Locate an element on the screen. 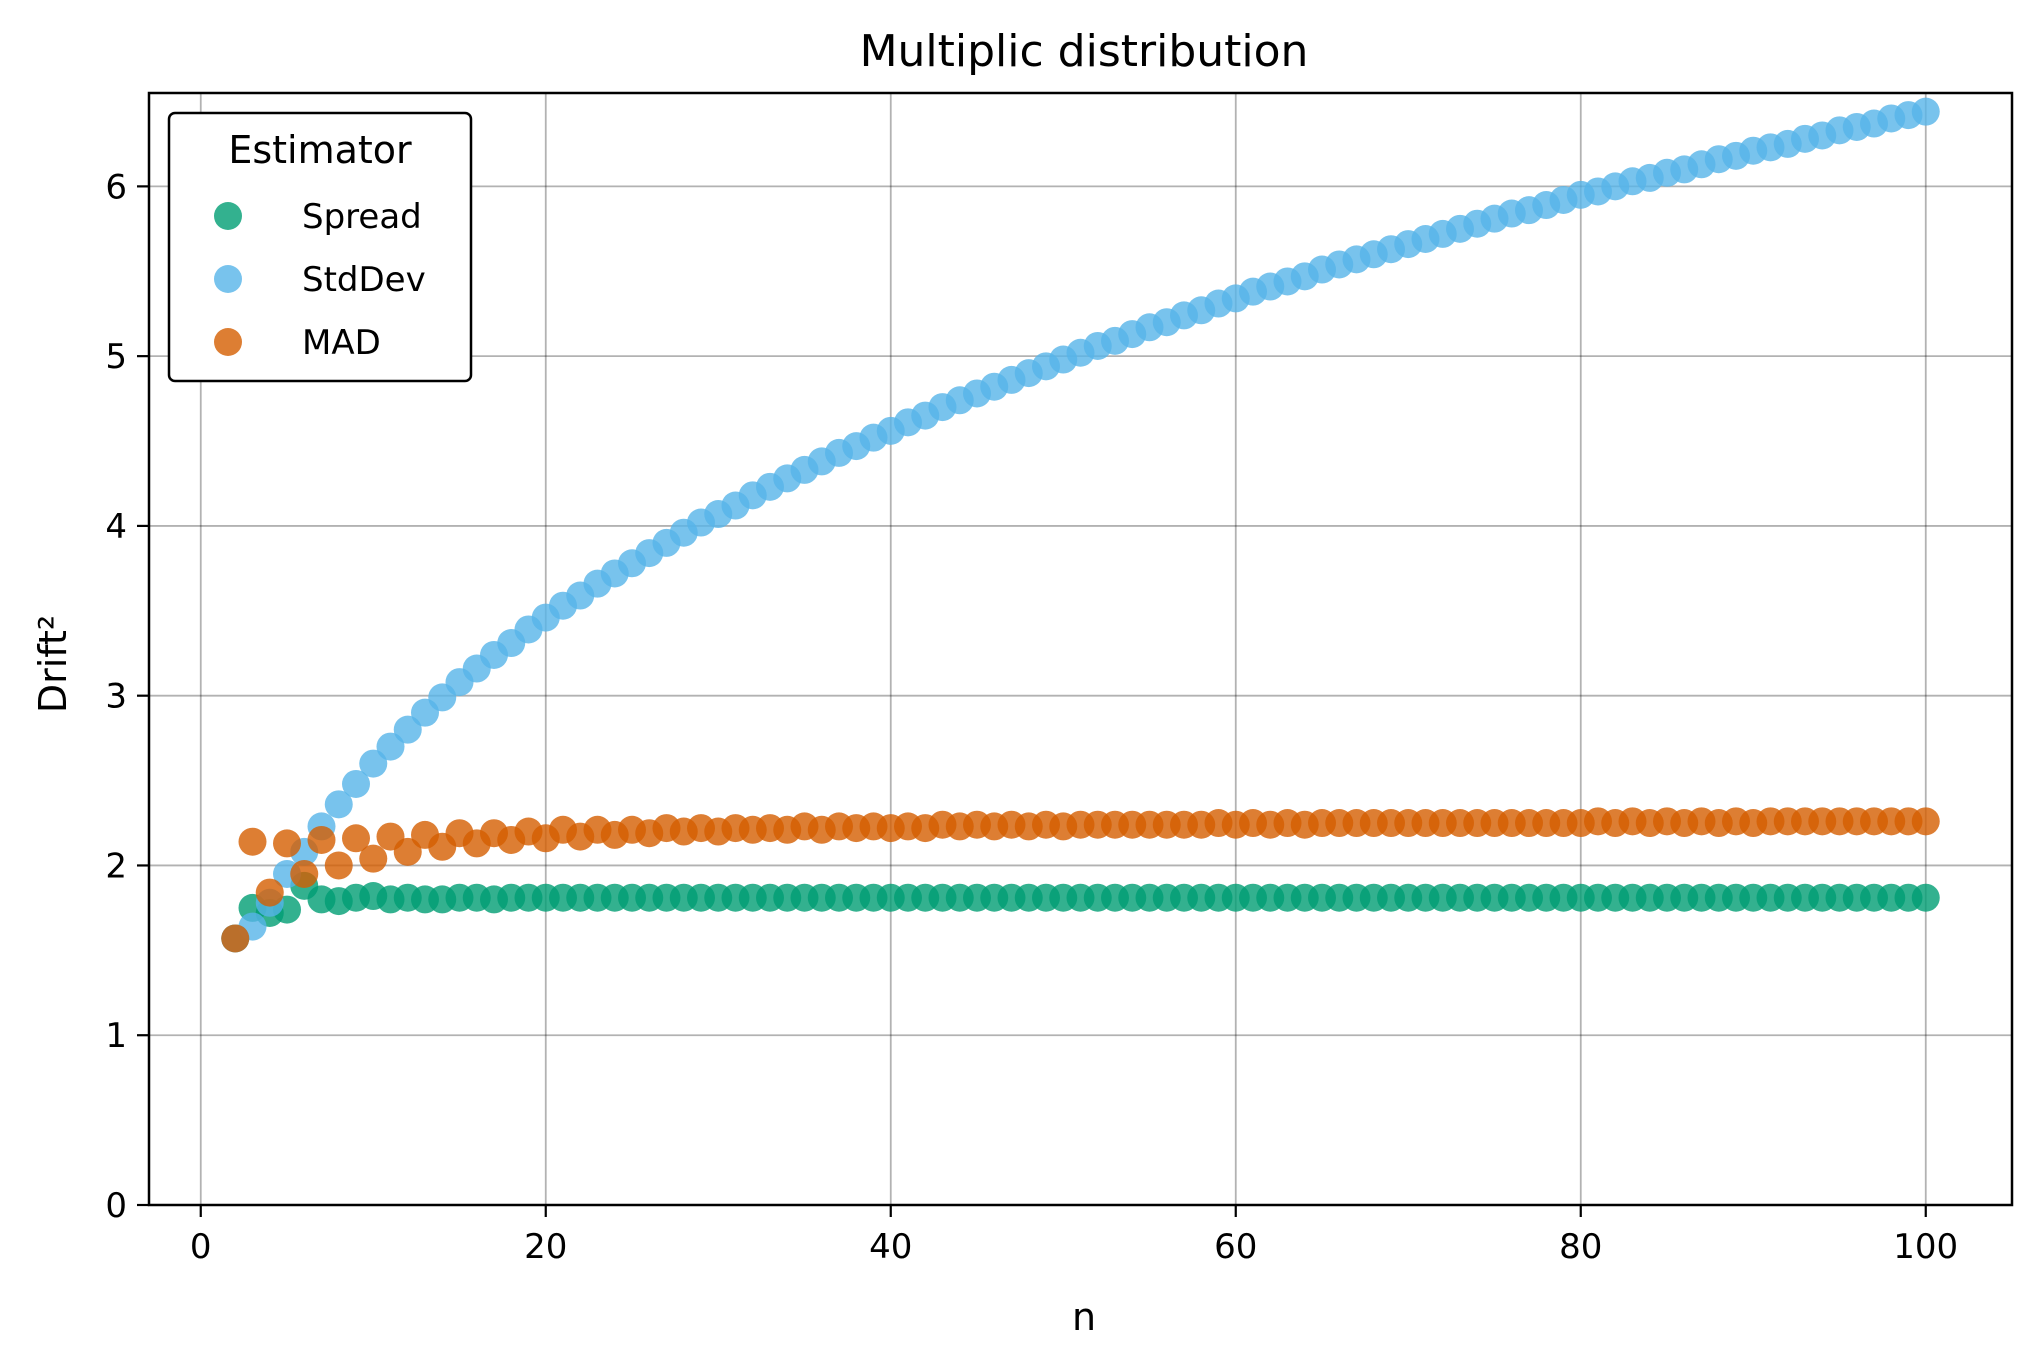 The image size is (2037, 1368). series-mad is located at coordinates (1080, 880).